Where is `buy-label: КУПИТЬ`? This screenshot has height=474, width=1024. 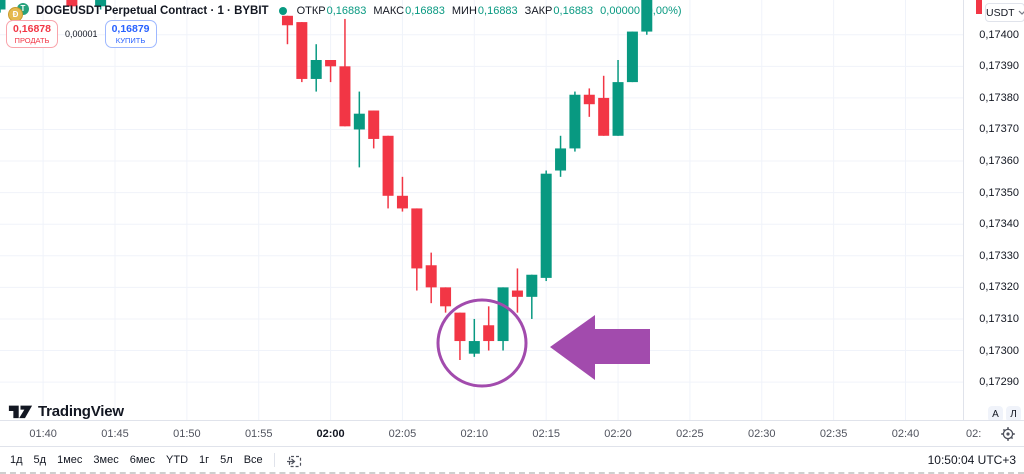 buy-label: КУПИТЬ is located at coordinates (130, 40).